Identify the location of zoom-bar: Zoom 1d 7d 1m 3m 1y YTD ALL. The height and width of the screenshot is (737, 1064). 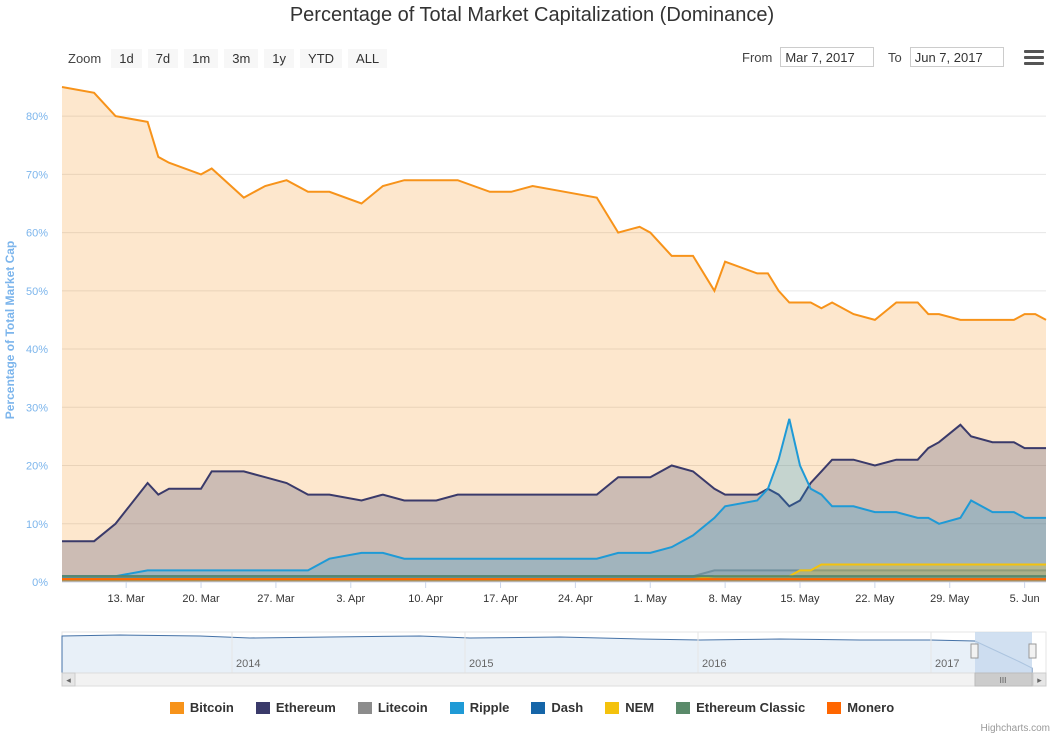
(228, 58).